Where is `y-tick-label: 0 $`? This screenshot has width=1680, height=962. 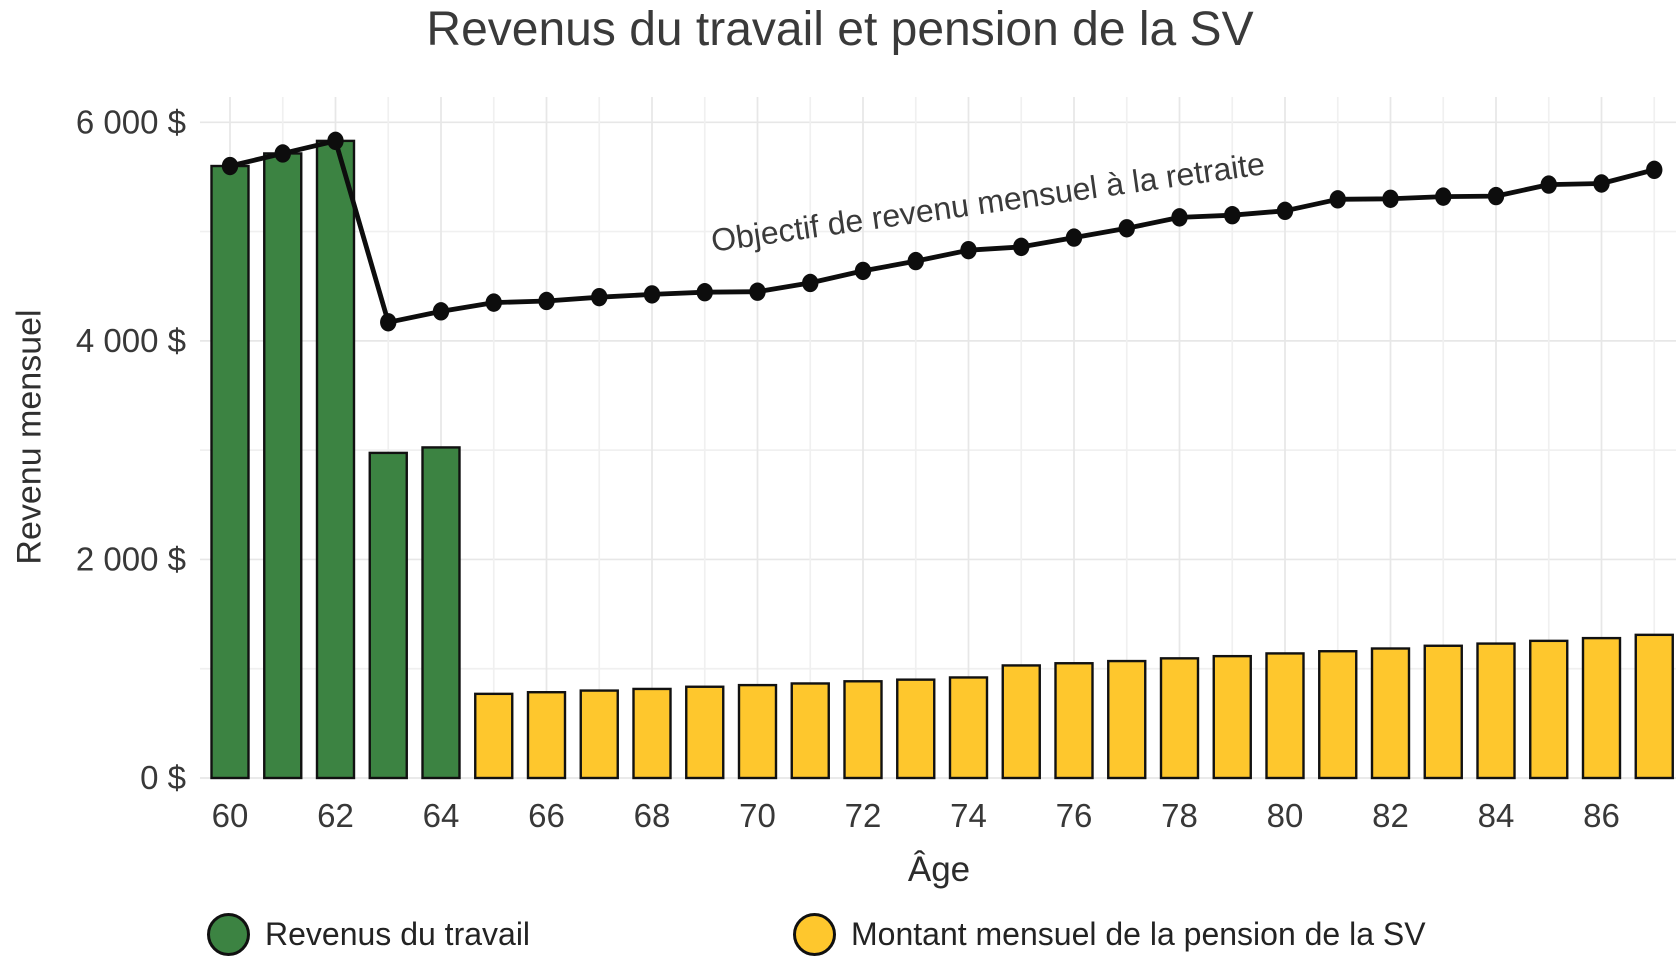 y-tick-label: 0 $ is located at coordinates (163, 777).